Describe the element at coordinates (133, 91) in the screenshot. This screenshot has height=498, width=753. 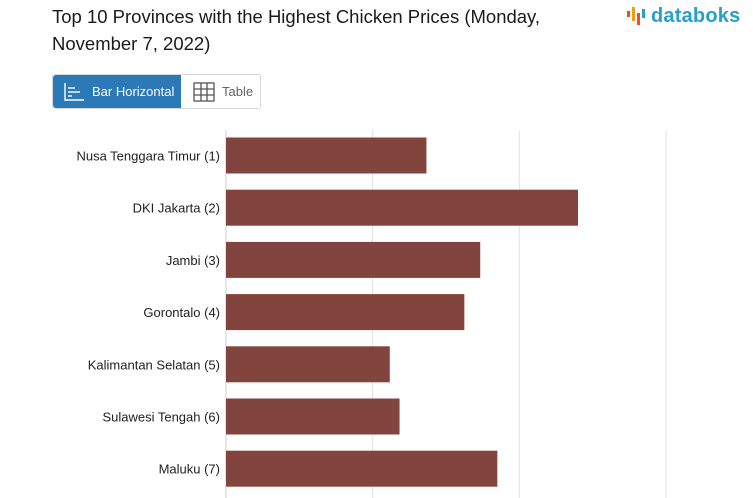
I see `bar-horizontal-label: Bar Horizontal` at that location.